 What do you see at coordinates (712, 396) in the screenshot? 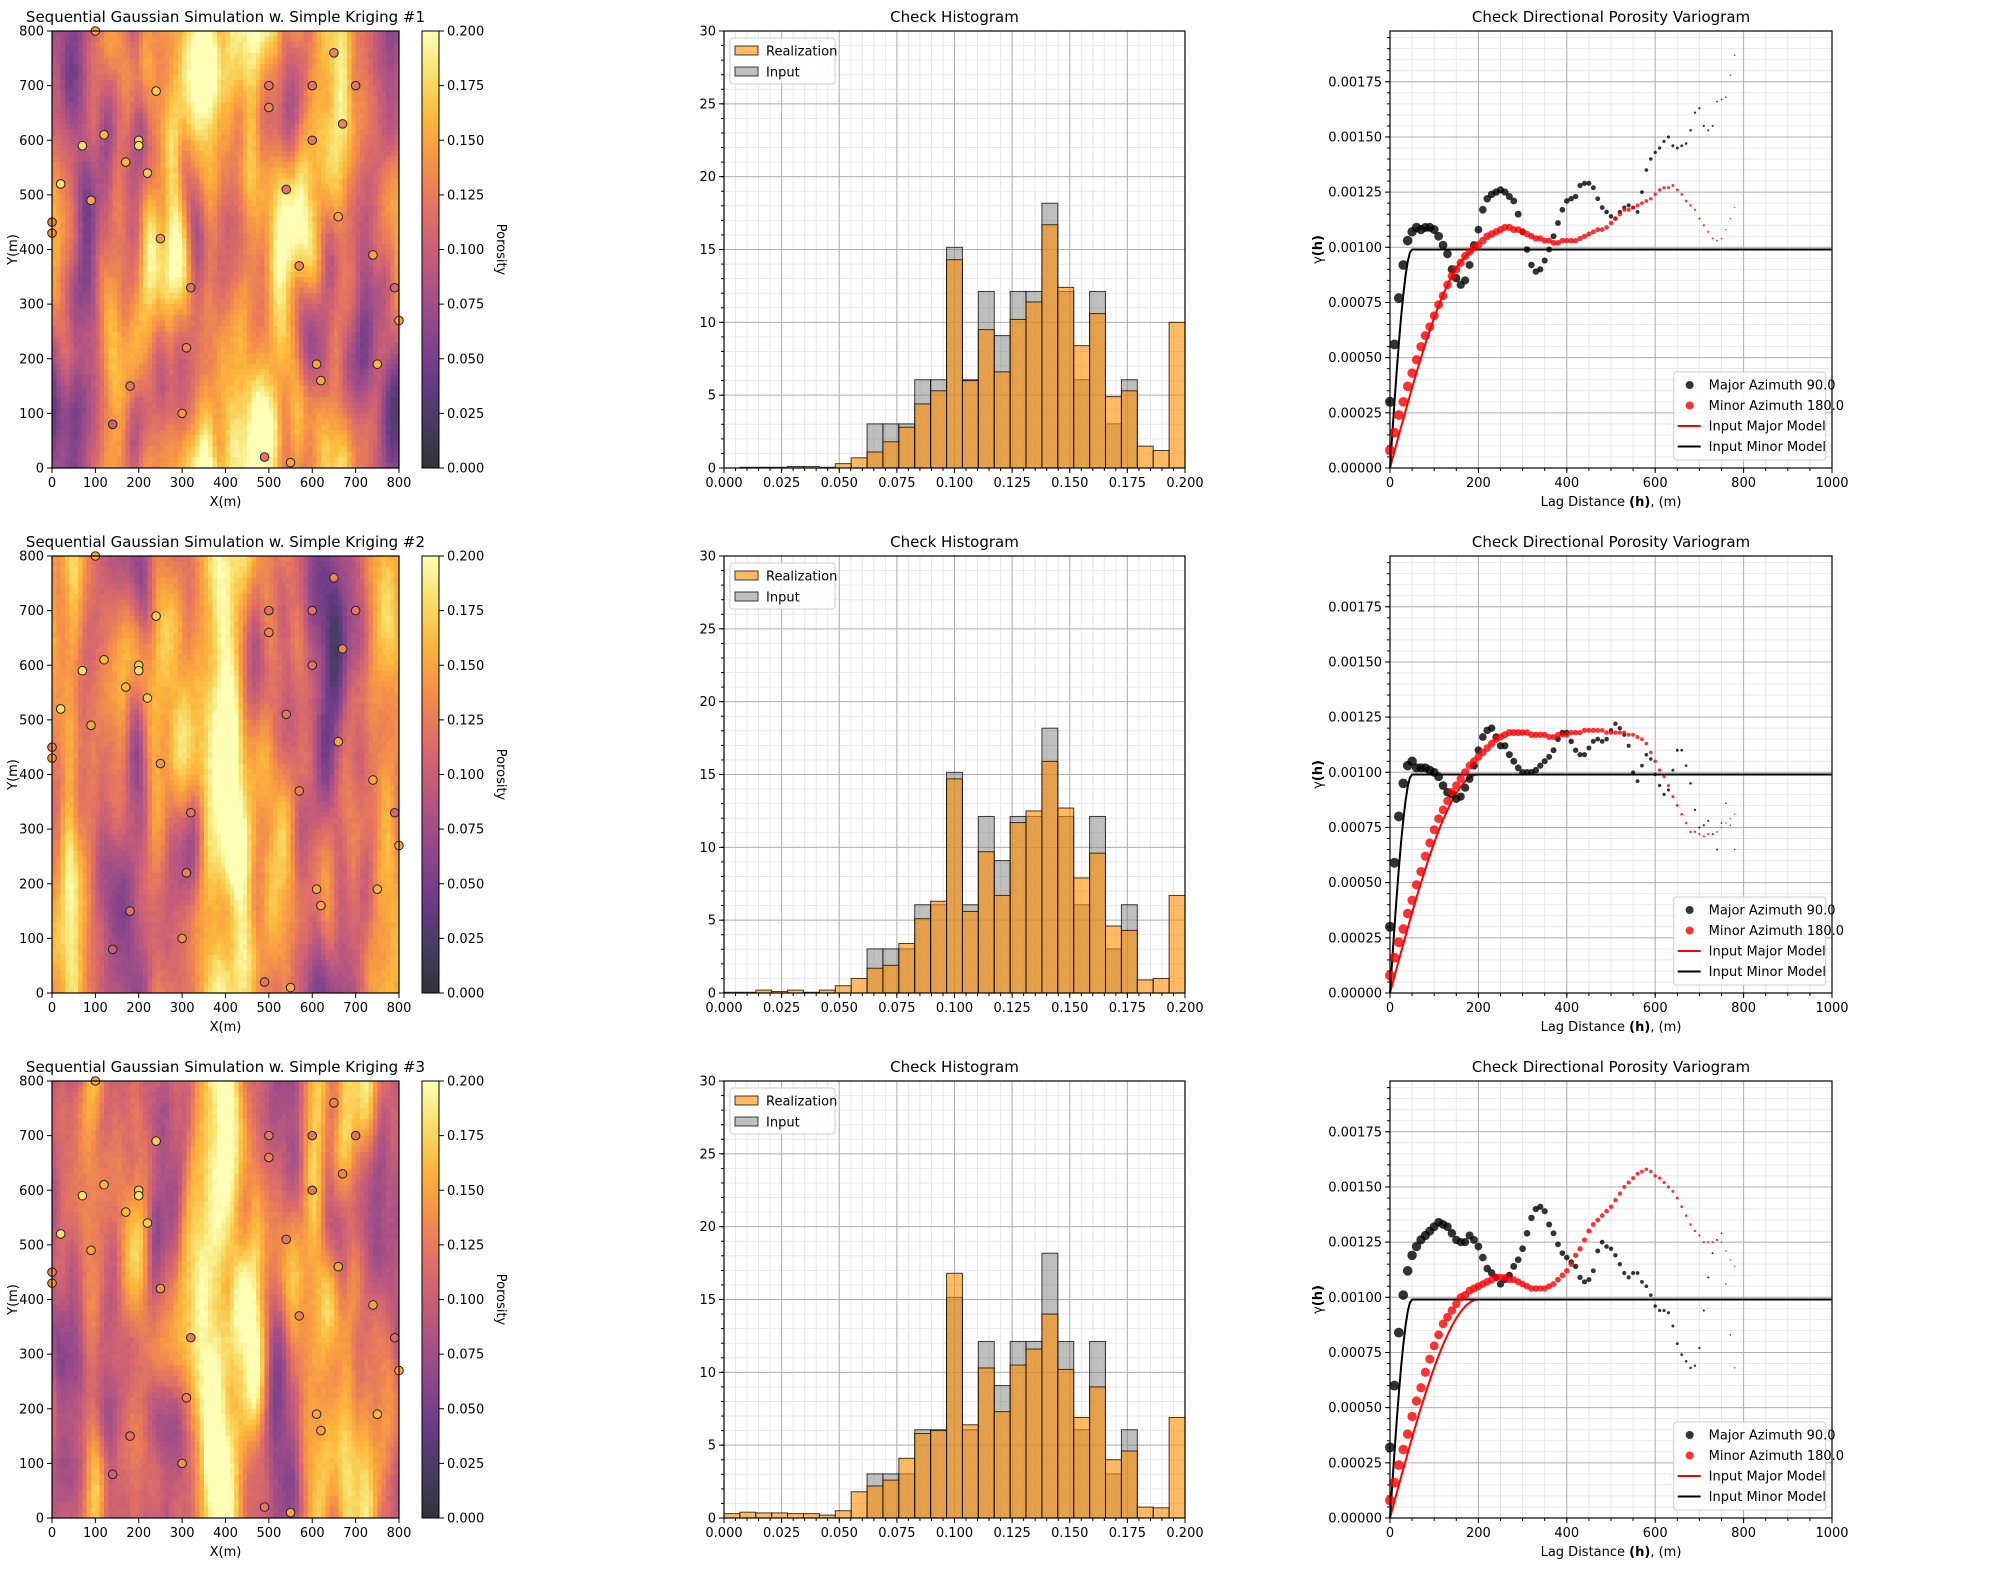
I see `y-tick-label: 5` at bounding box center [712, 396].